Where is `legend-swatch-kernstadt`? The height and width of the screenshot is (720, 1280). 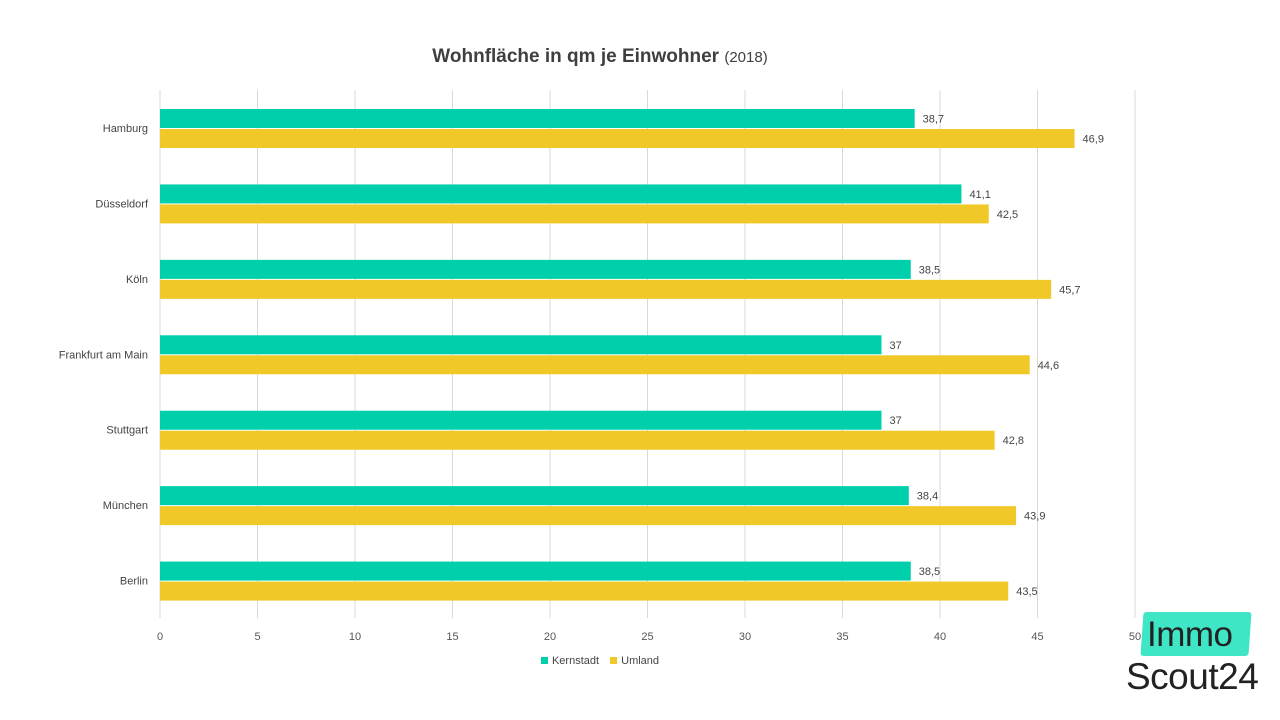
legend-swatch-kernstadt is located at coordinates (544, 660).